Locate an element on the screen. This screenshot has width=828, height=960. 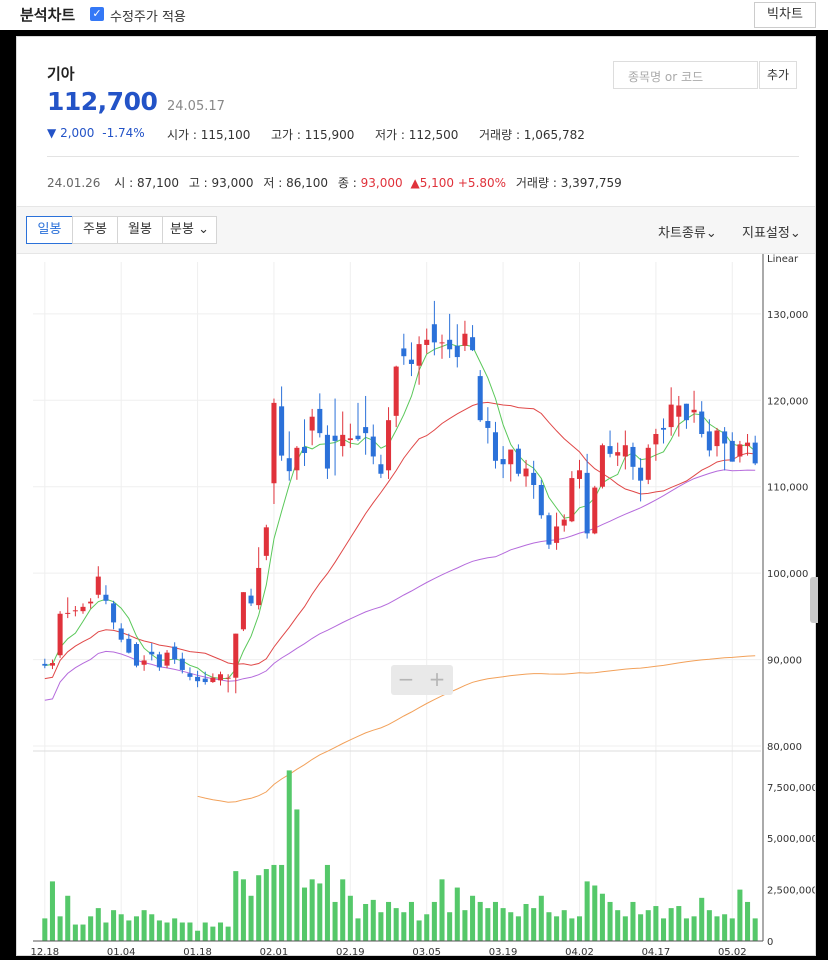
adjusted-price-checkbox: ✓ is located at coordinates (97, 14).